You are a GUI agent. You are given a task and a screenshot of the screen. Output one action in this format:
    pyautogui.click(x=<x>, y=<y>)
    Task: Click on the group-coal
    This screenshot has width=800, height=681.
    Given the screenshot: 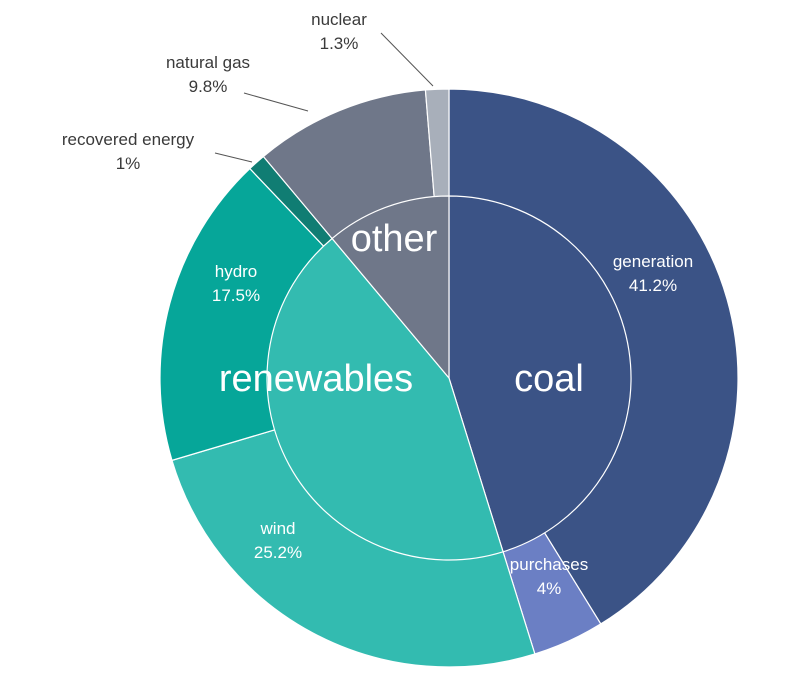 What is the action you would take?
    pyautogui.click(x=540, y=374)
    